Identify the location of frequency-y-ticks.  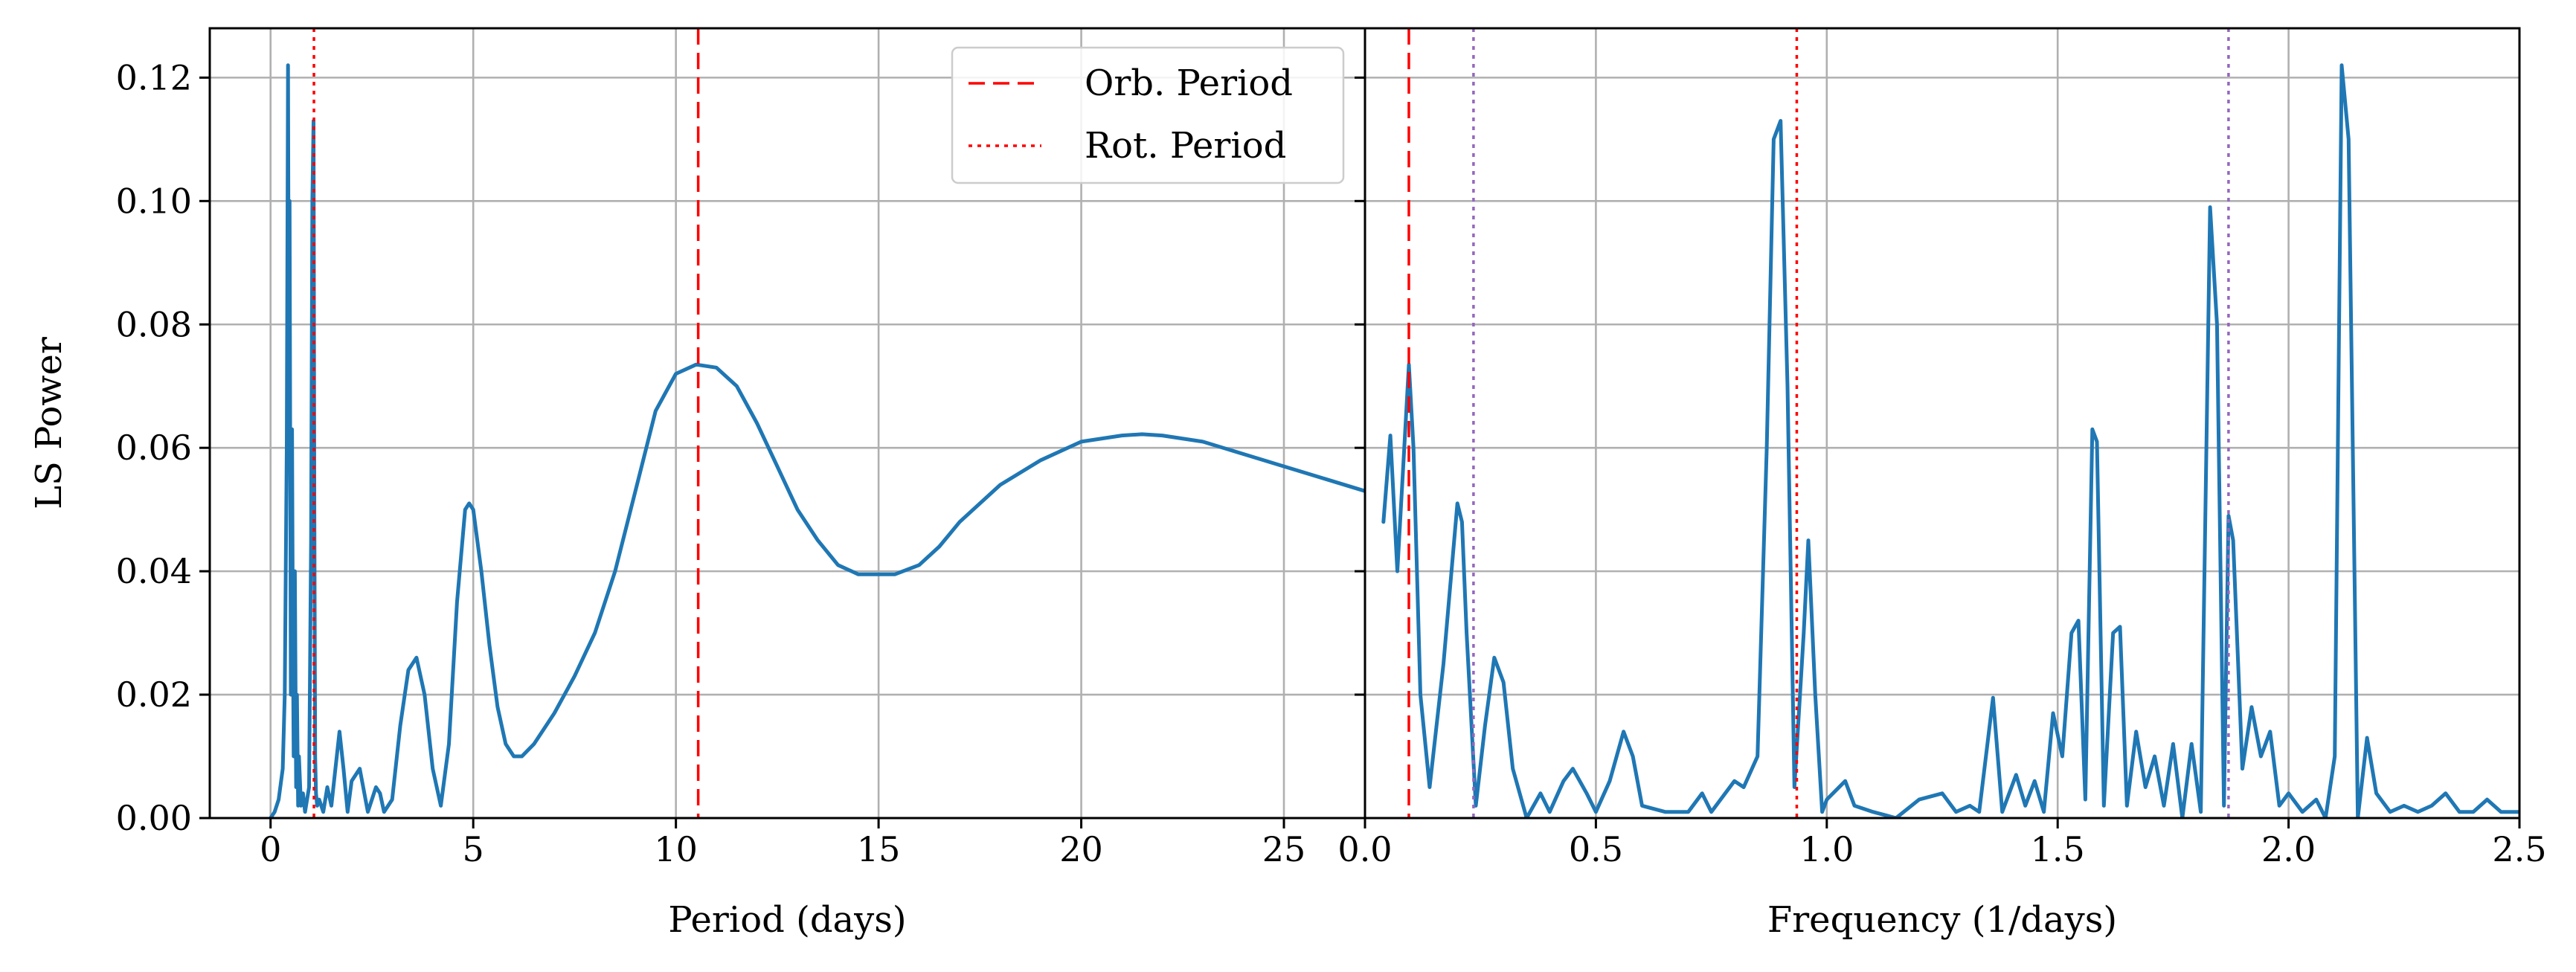
(1360, 448).